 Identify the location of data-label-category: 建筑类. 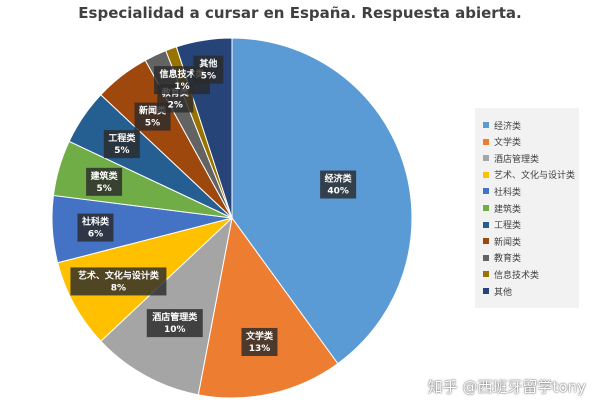
(105, 176).